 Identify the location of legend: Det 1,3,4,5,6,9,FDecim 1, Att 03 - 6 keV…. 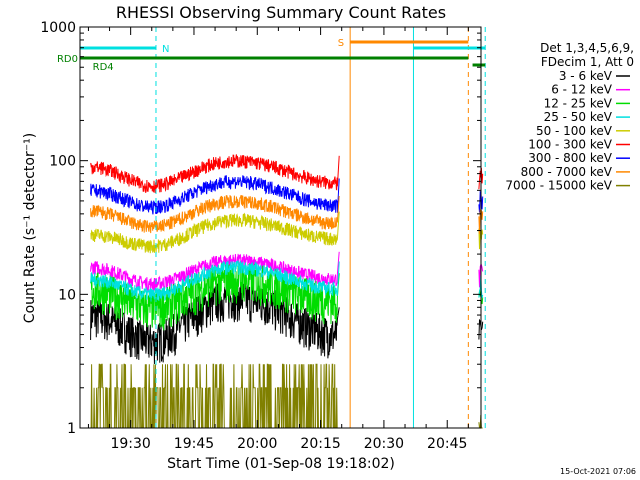
(569, 117).